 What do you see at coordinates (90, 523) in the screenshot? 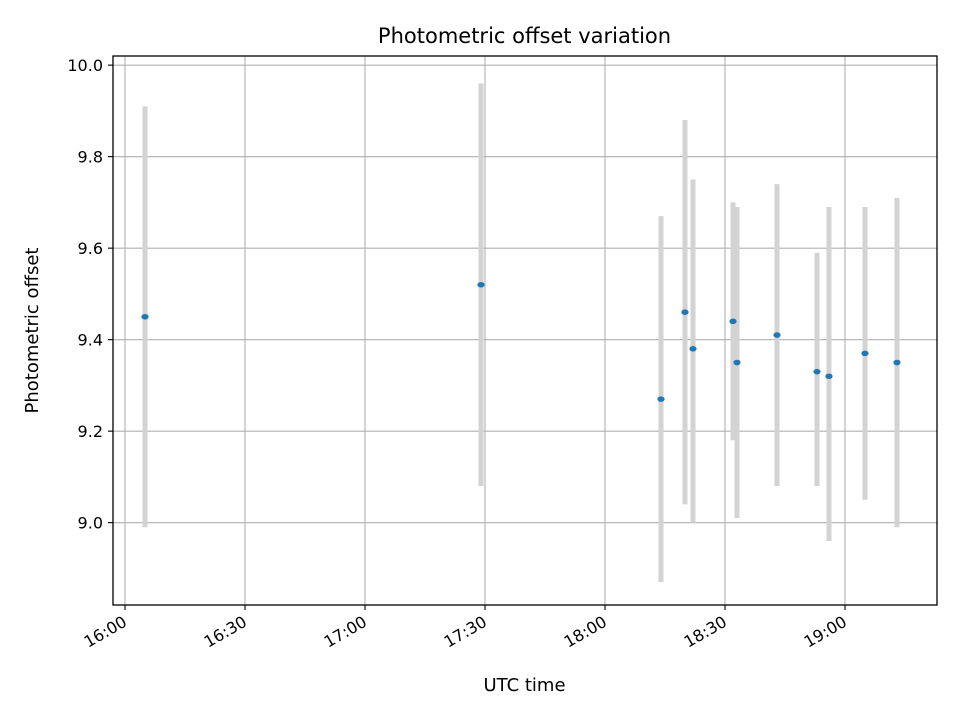
I see `y-tick-label: 9.0` at bounding box center [90, 523].